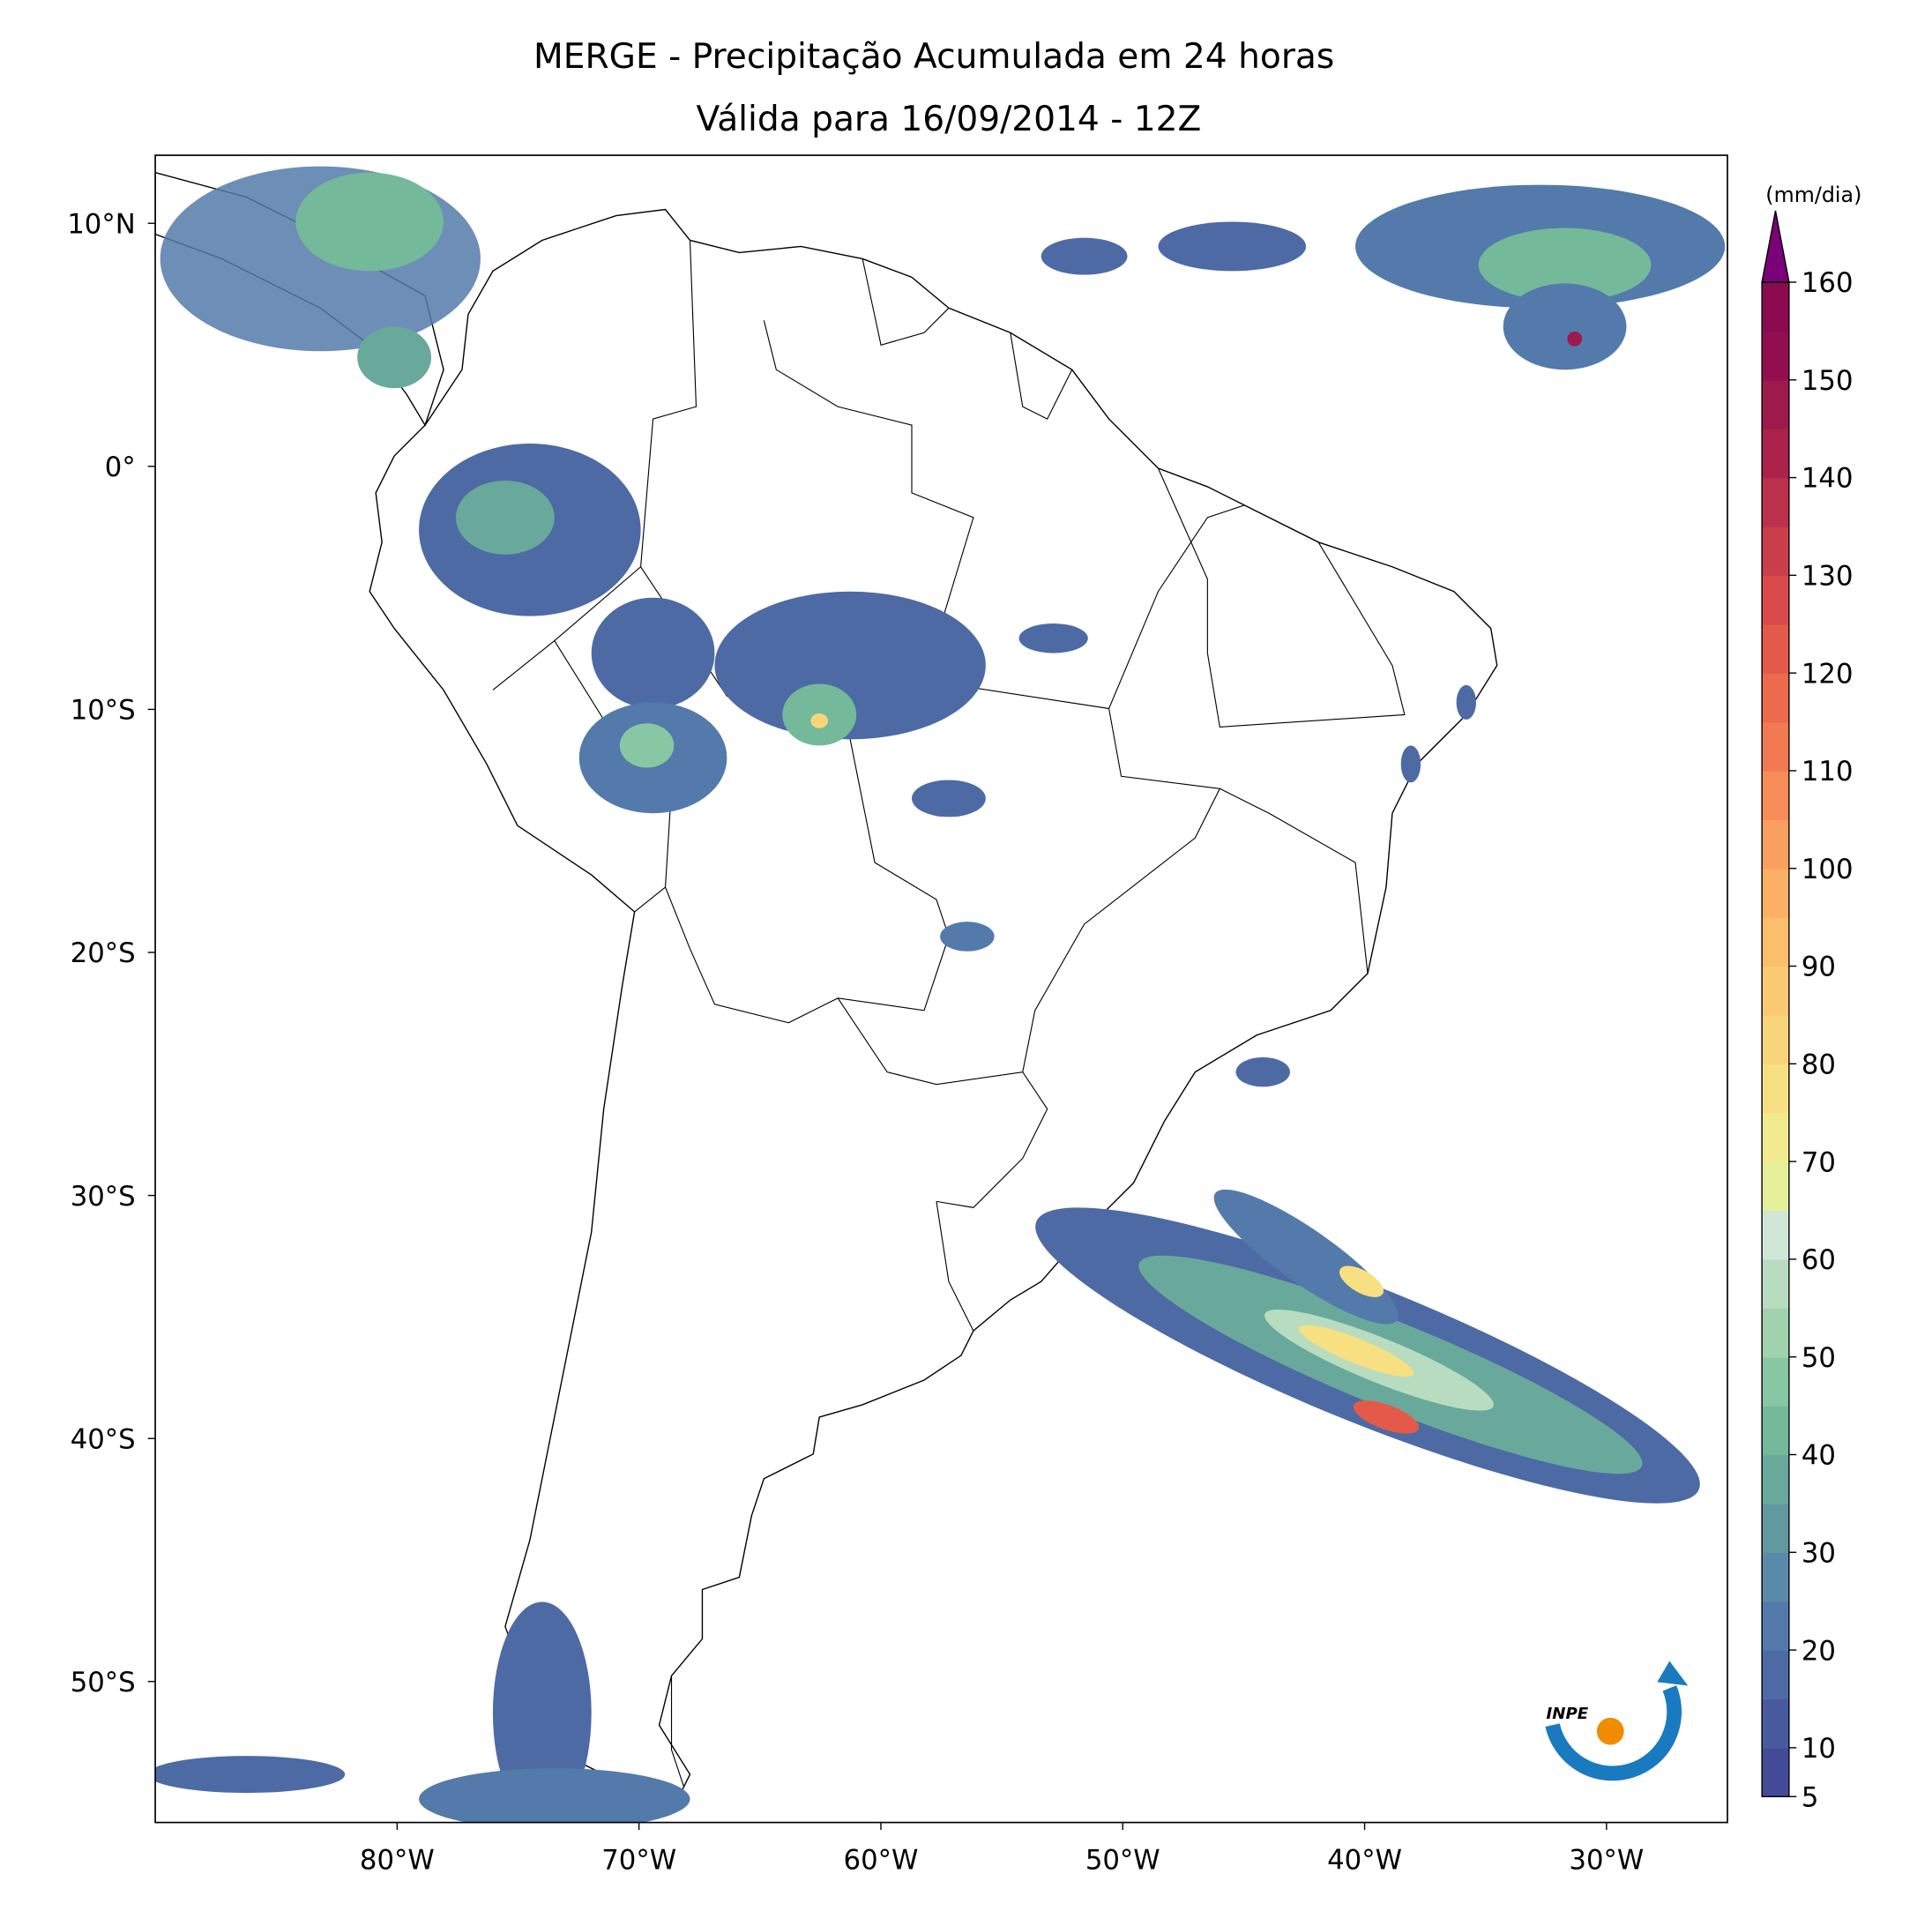 This screenshot has width=1932, height=1911. What do you see at coordinates (1568, 1714) in the screenshot?
I see `logo-text: INPE` at bounding box center [1568, 1714].